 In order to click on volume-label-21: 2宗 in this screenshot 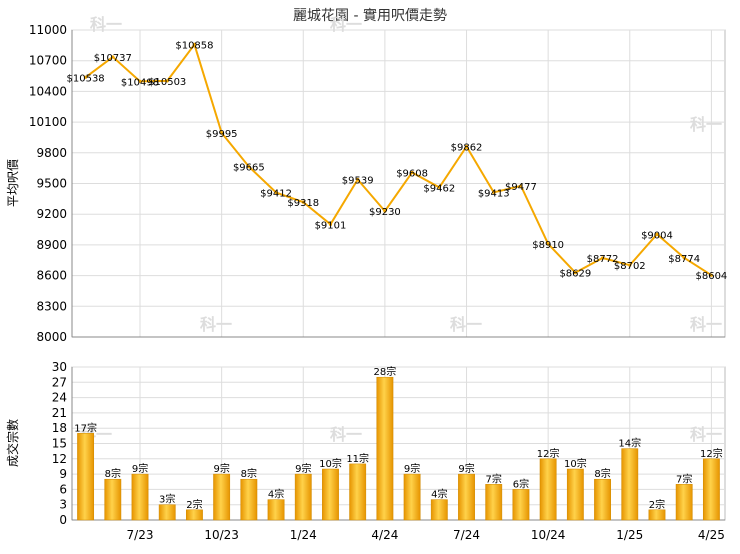, I will do `click(657, 504)`.